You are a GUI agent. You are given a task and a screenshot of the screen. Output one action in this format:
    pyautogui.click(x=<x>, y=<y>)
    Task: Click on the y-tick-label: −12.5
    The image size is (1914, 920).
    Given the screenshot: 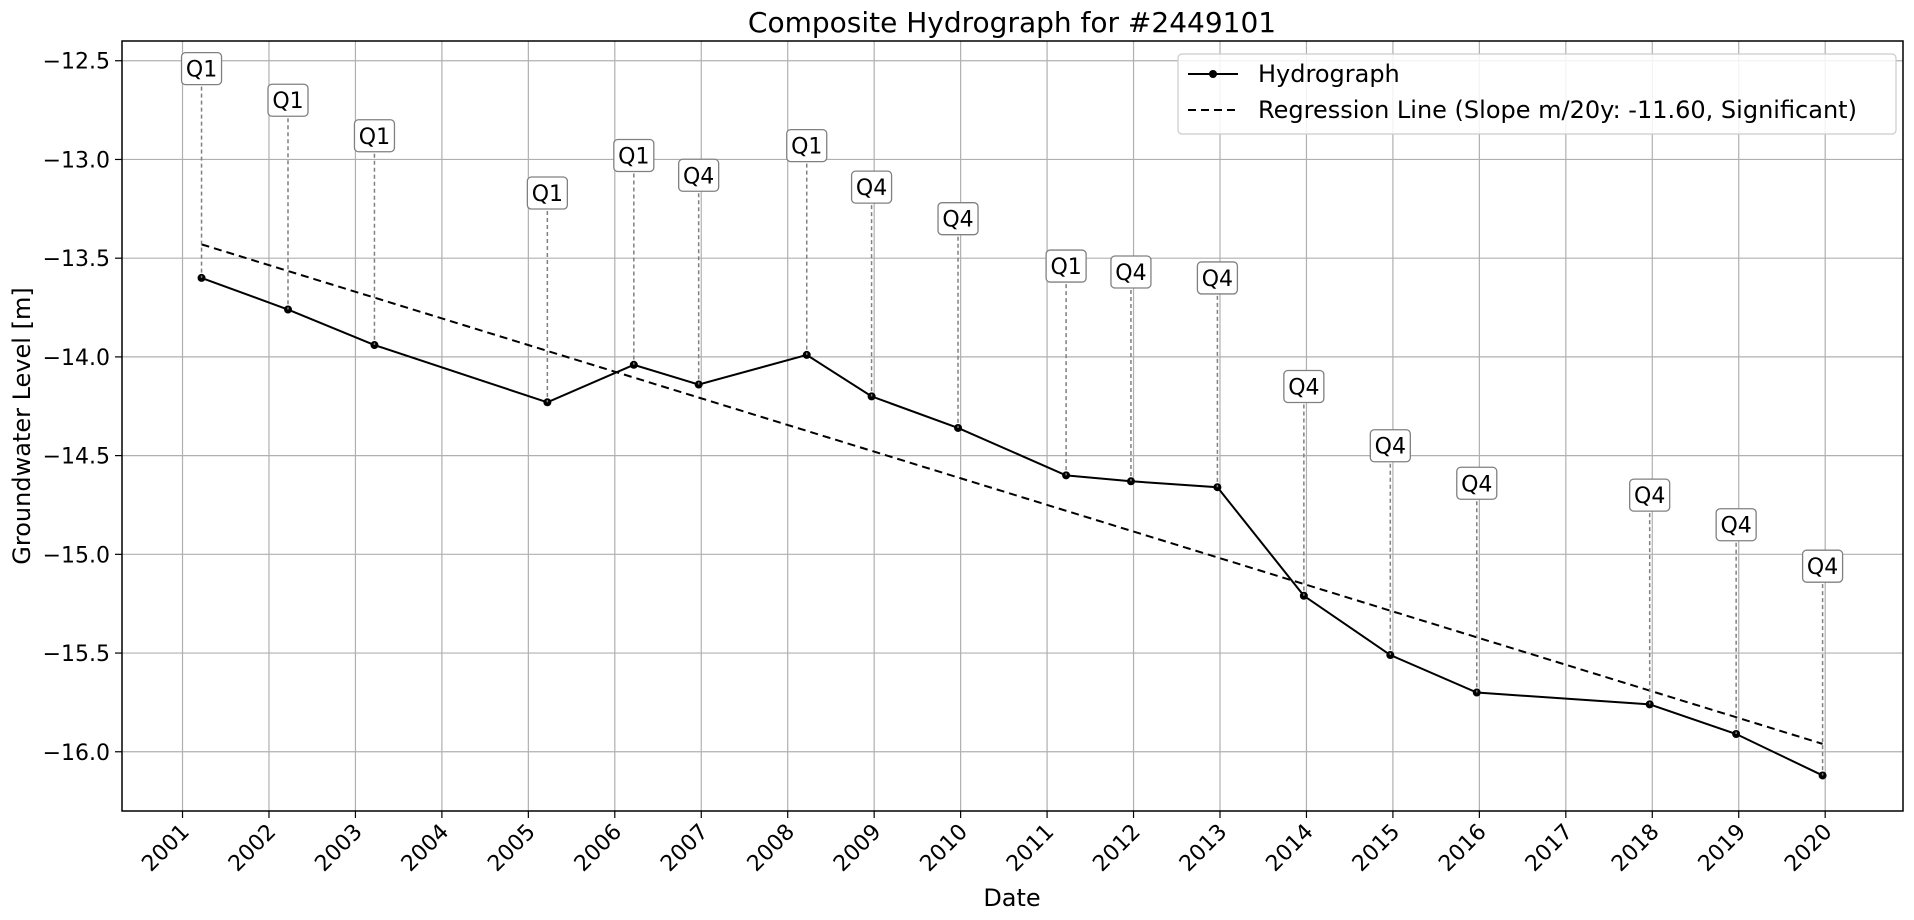 What is the action you would take?
    pyautogui.click(x=76, y=62)
    